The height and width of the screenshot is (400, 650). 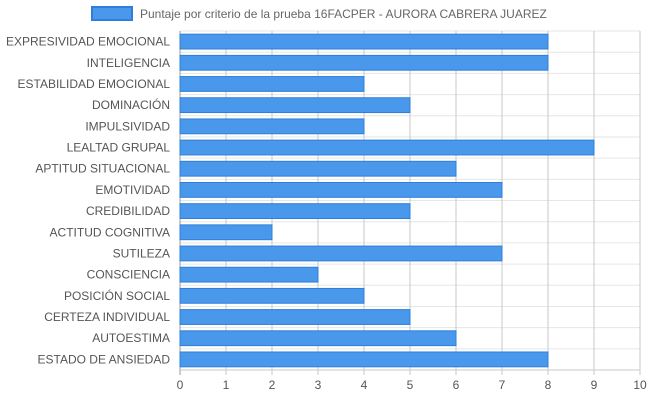 I want to click on category-label: EXPRESIVIDAD EMOCIONAL, so click(x=88, y=42).